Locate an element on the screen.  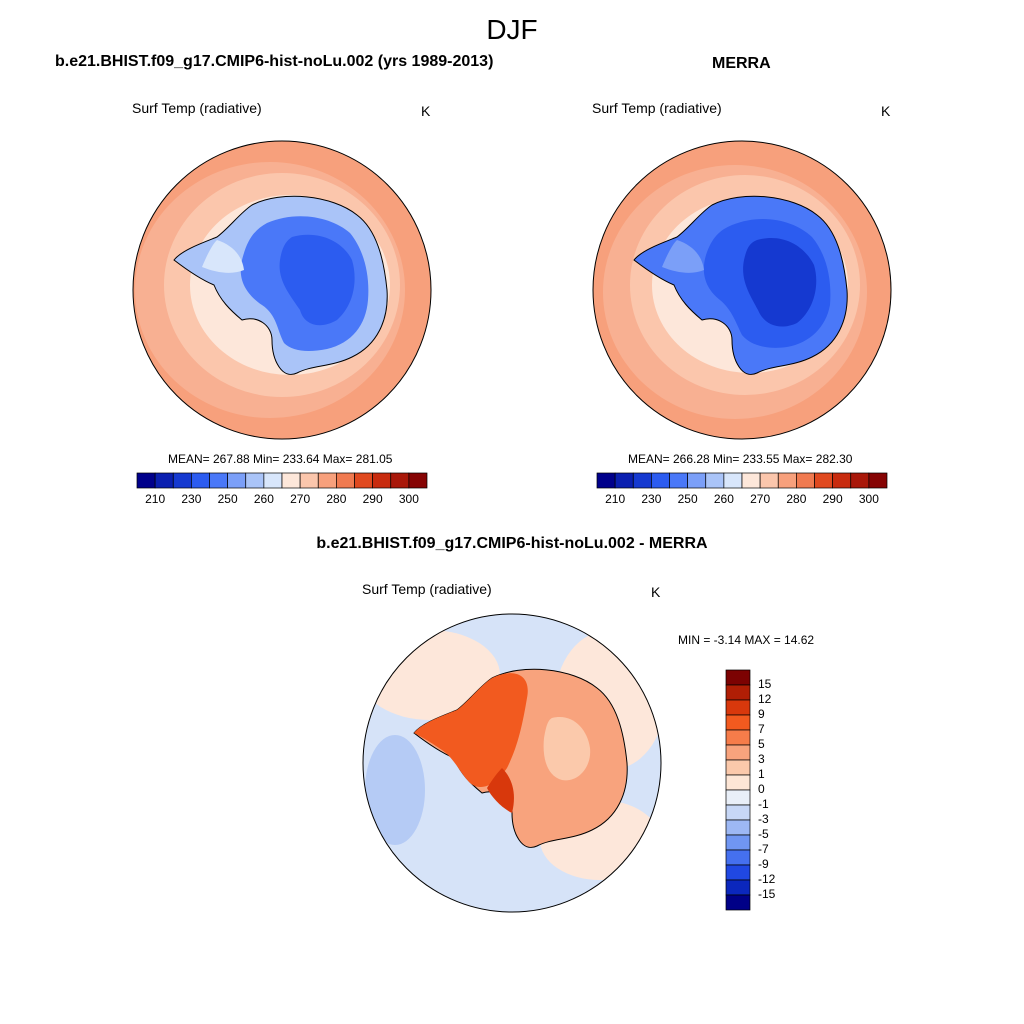
obs-colorbar-tick-label: 250 is located at coordinates (687, 499).